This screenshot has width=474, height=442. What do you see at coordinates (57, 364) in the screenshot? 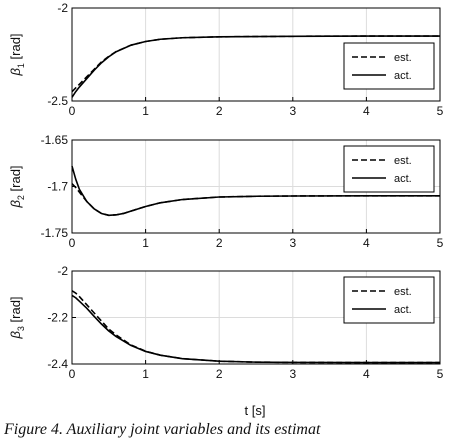
I see `y-tick-label: -2.4` at bounding box center [57, 364].